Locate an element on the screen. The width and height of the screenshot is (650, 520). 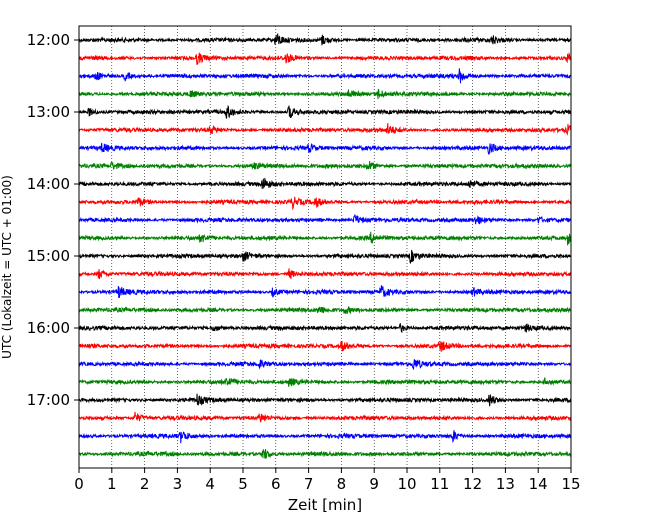
x-tick-label-9: 9 is located at coordinates (374, 484).